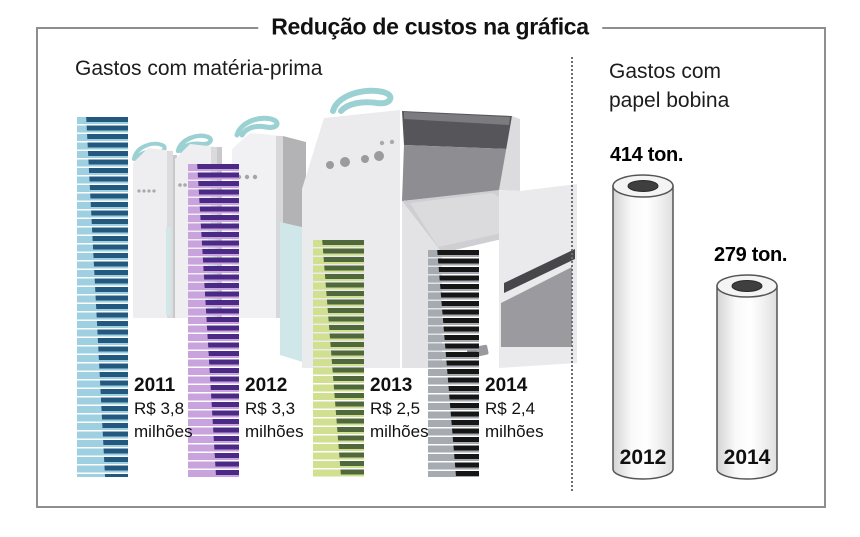  What do you see at coordinates (572, 274) in the screenshot?
I see `dotted-divider` at bounding box center [572, 274].